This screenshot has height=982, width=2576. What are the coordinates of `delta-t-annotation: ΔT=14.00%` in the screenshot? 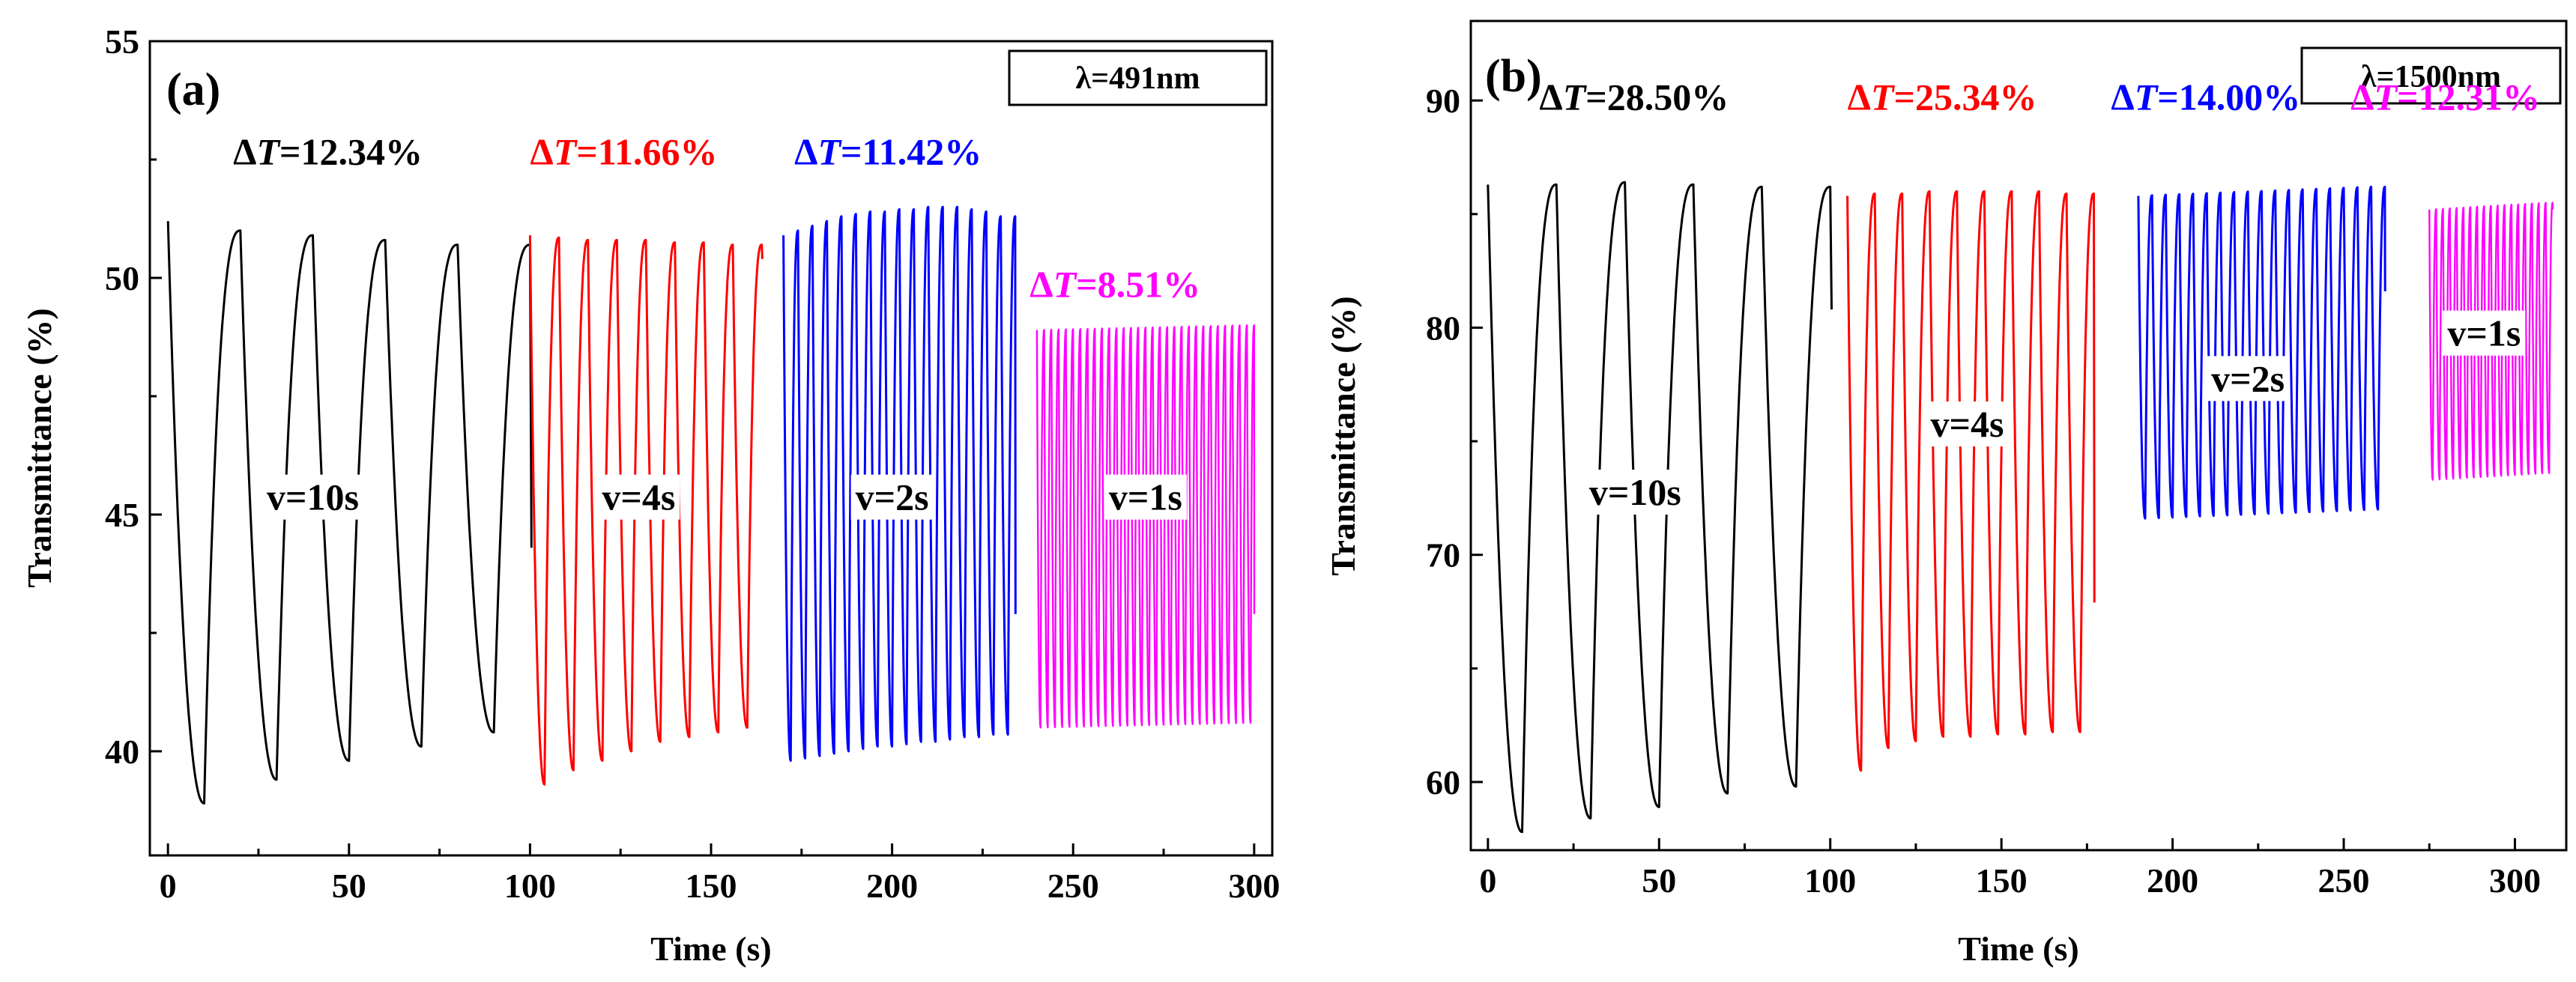 It's located at (2205, 97).